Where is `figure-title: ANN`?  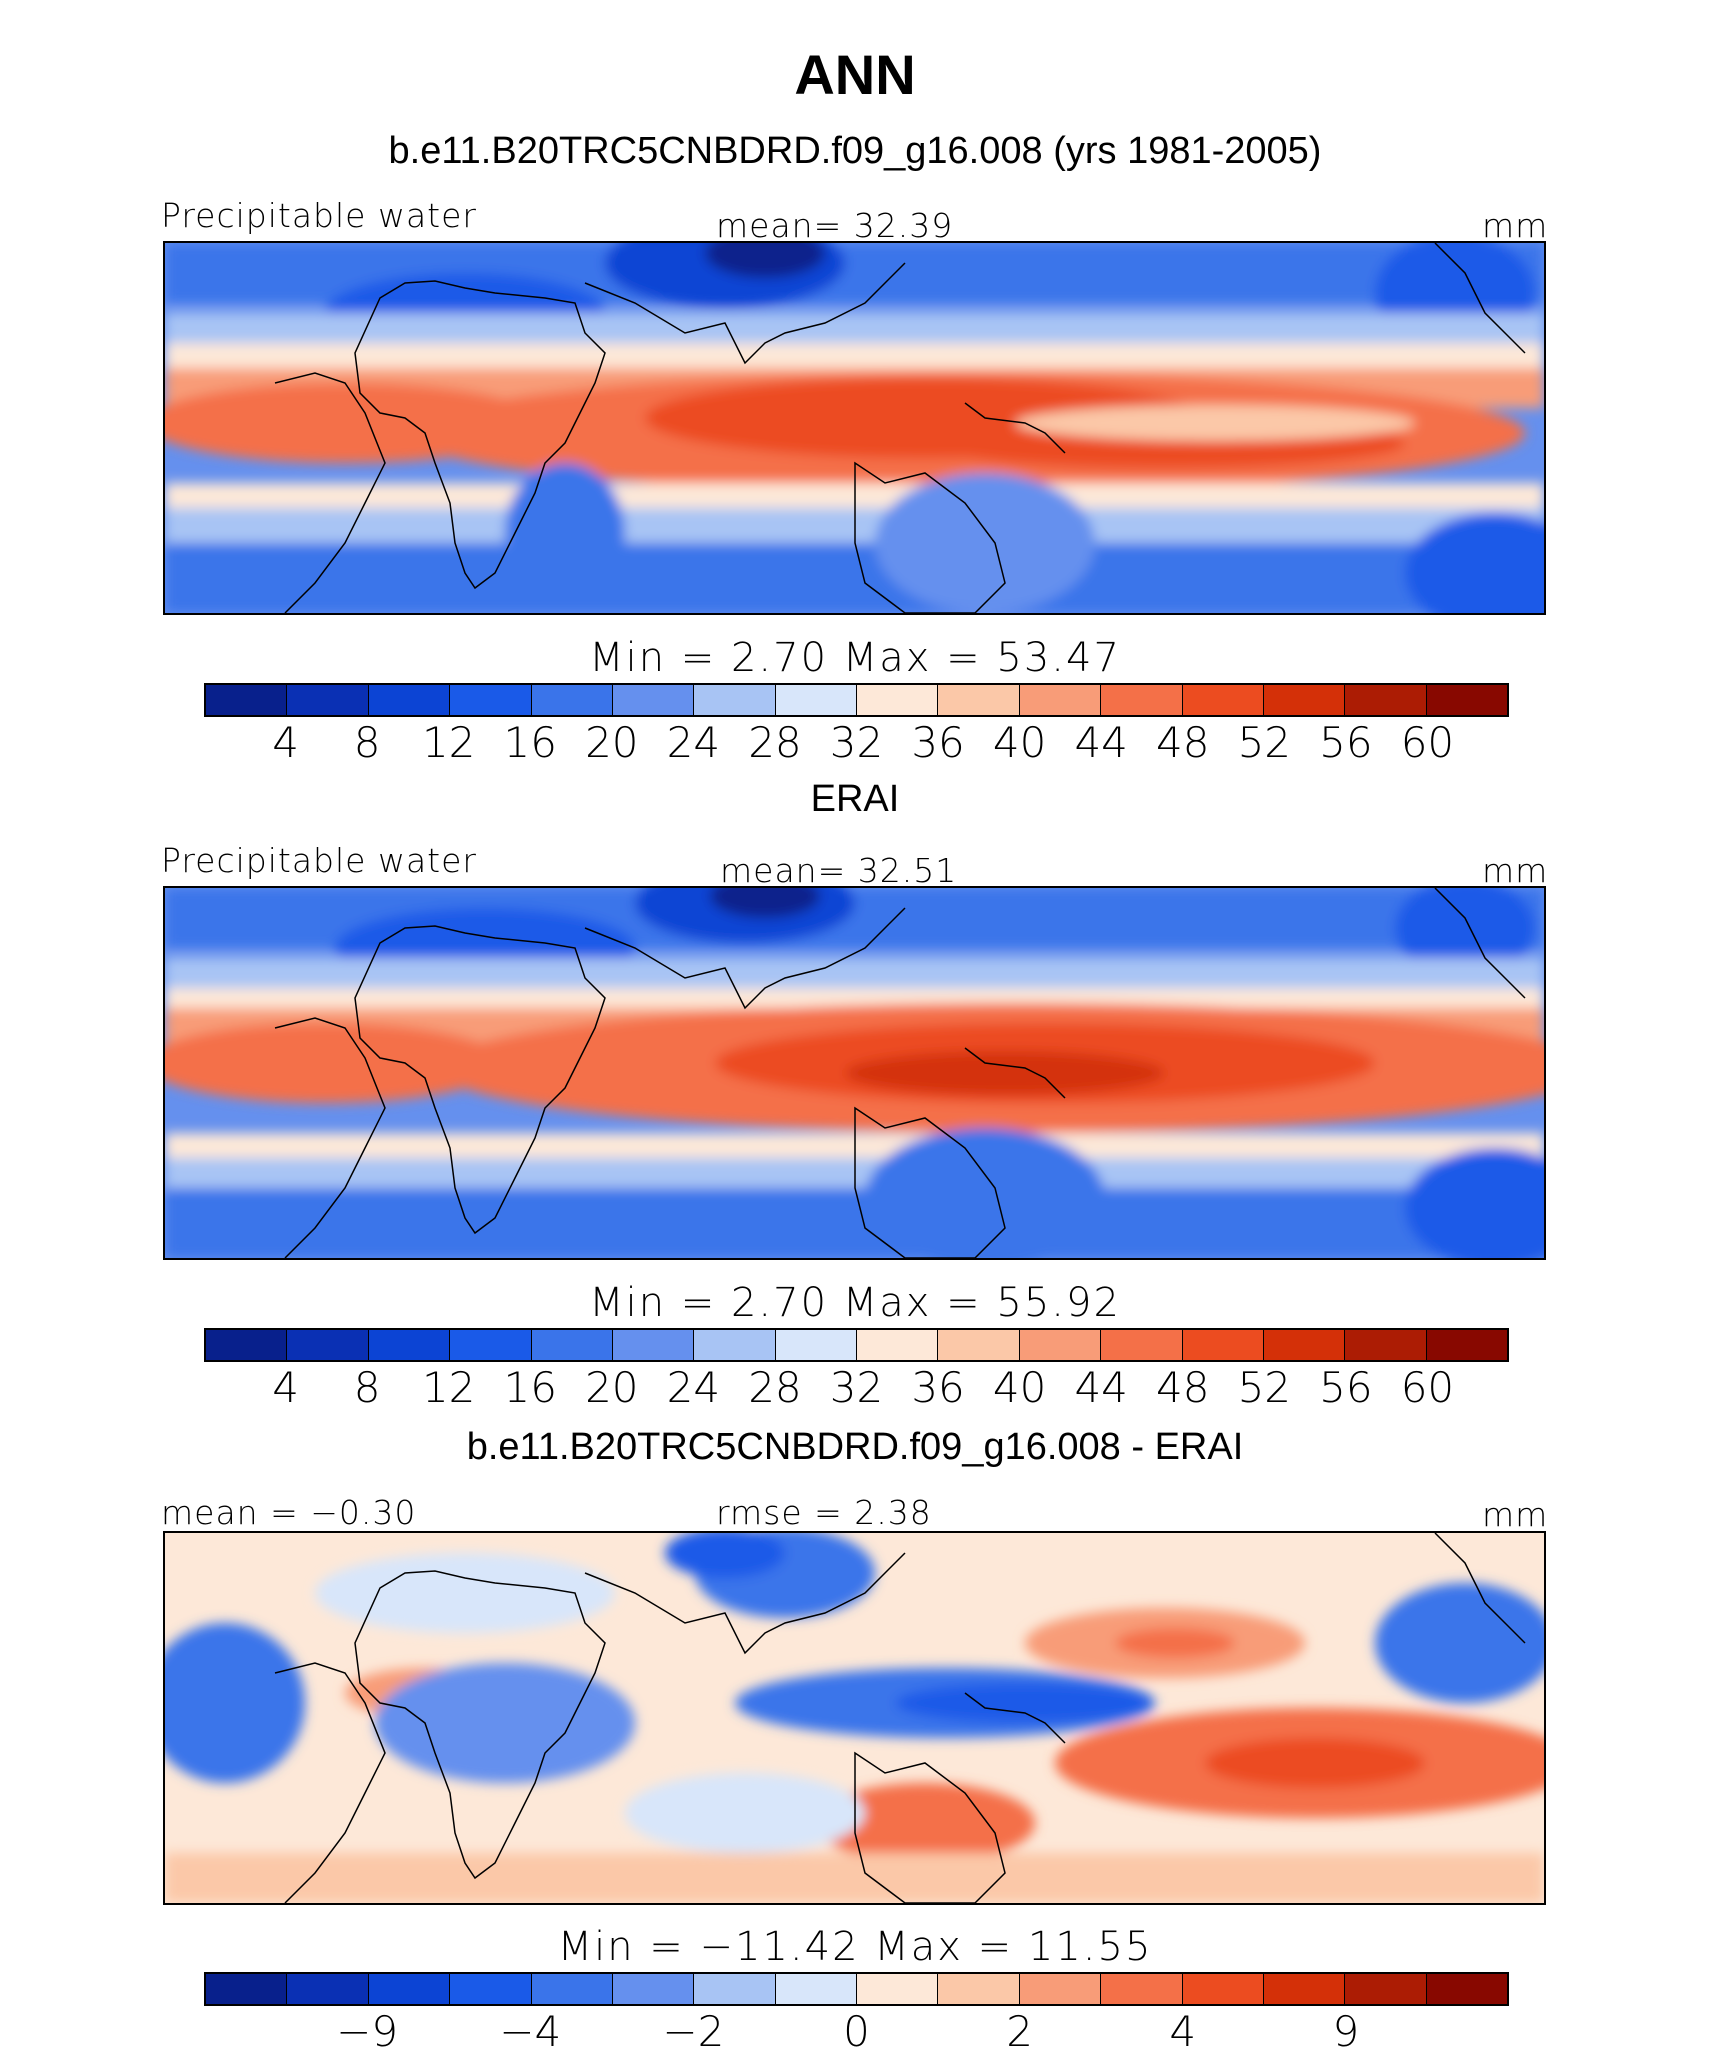
figure-title: ANN is located at coordinates (855, 74).